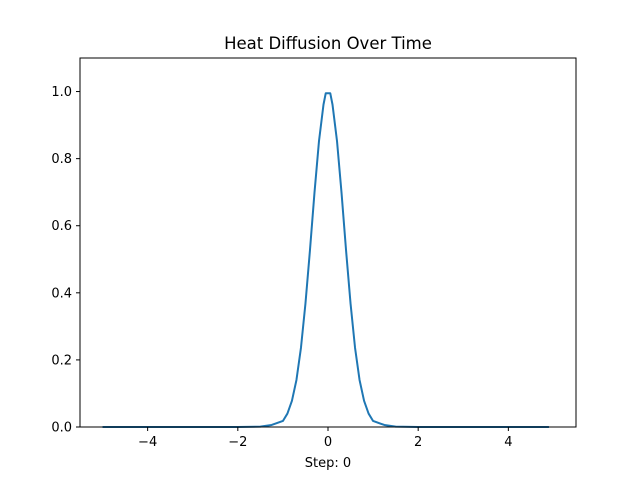 Image resolution: width=640 pixels, height=480 pixels. I want to click on y-tick-label: 0.0, so click(61, 428).